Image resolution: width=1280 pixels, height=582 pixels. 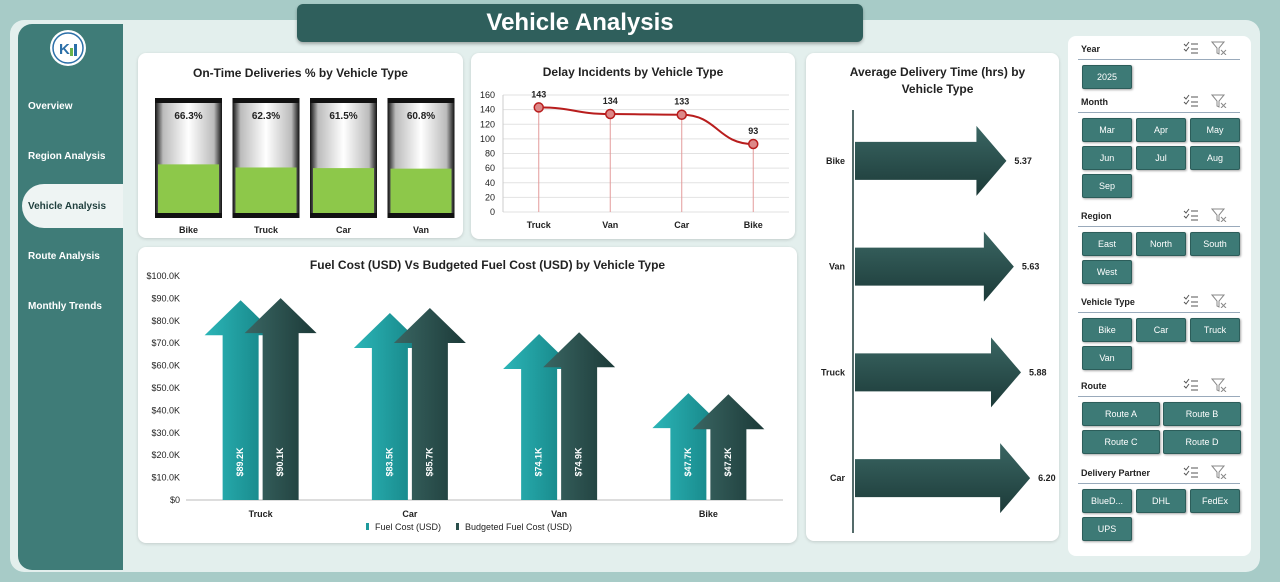 What do you see at coordinates (728, 462) in the screenshot?
I see `data-label: $47.2K` at bounding box center [728, 462].